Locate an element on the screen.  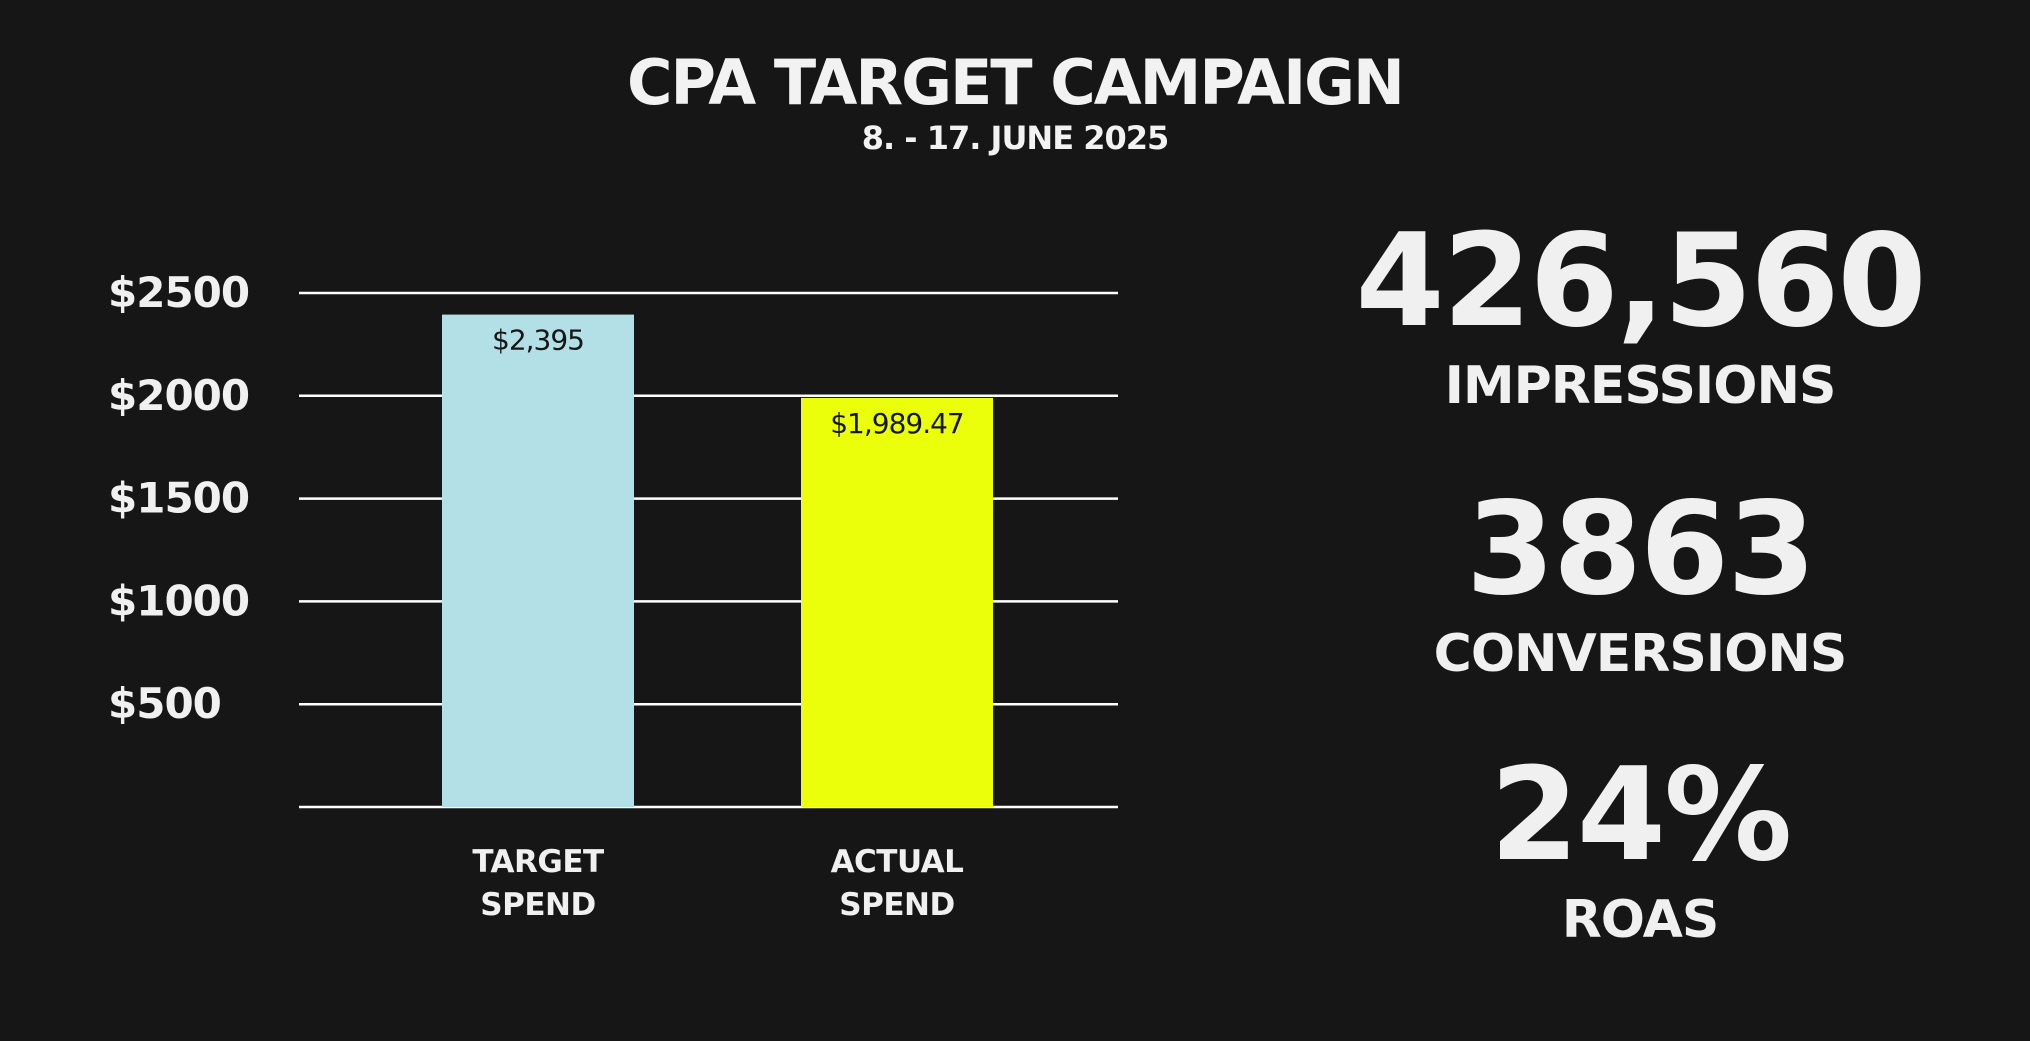
date-range-subtitle: 8. - 17. JUNE 2025 is located at coordinates (1015, 138).